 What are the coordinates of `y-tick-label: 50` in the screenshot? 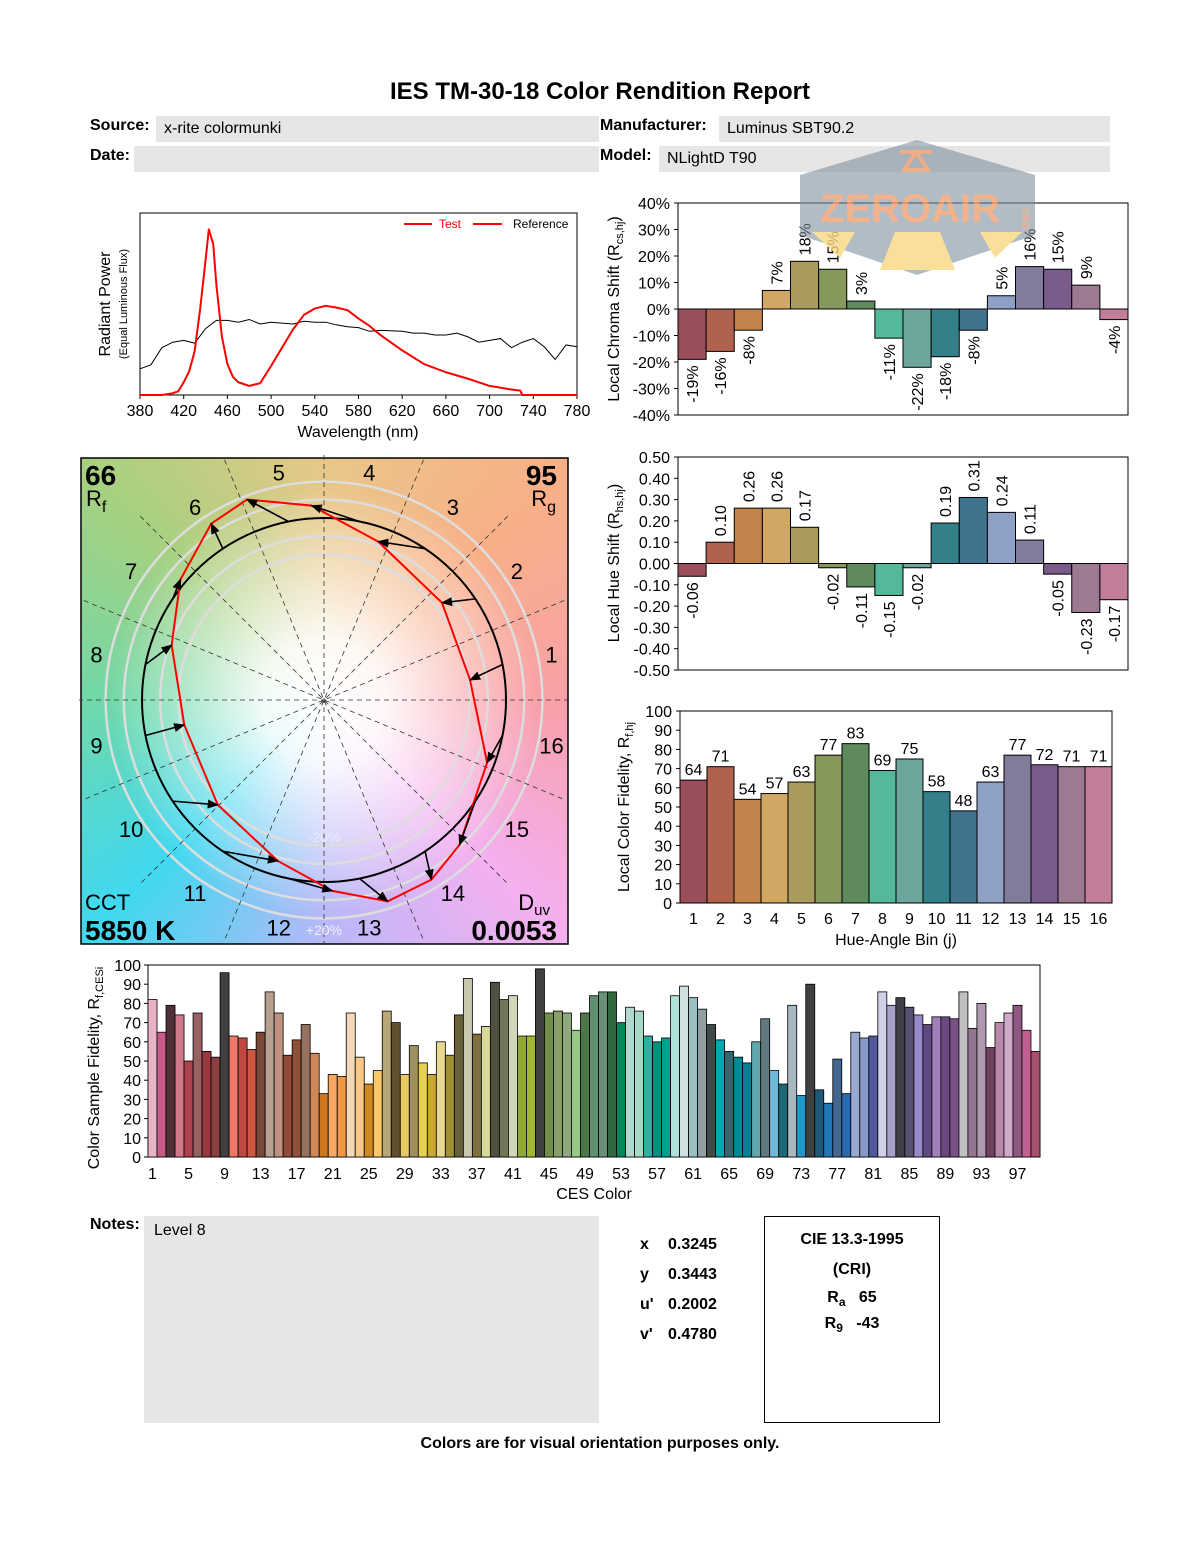 It's located at (663, 808).